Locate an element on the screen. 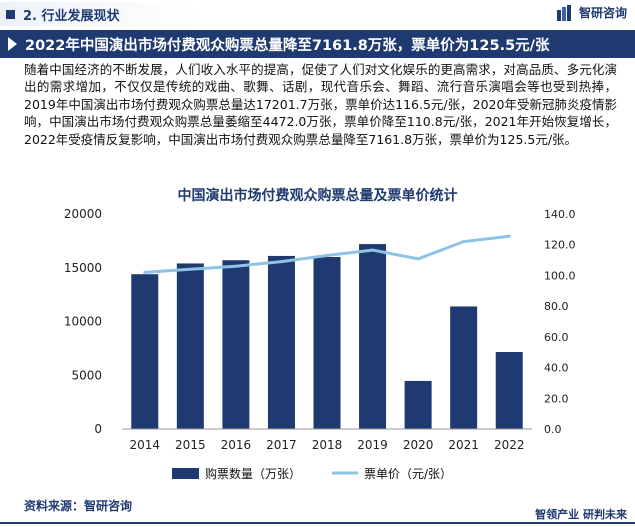  brand: 智研咨询 is located at coordinates (591, 12).